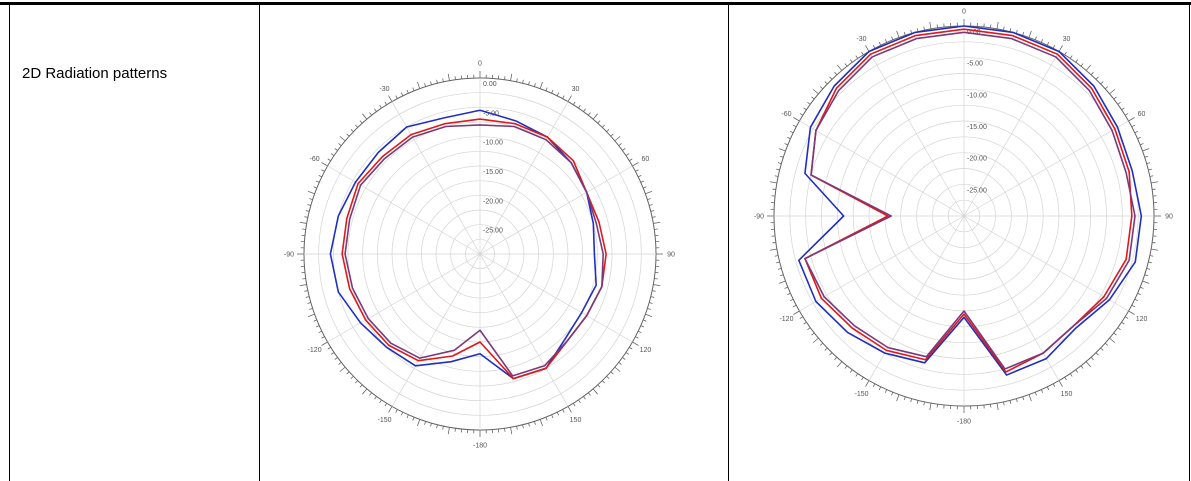  I want to click on radial-label: -20.00, so click(977, 159).